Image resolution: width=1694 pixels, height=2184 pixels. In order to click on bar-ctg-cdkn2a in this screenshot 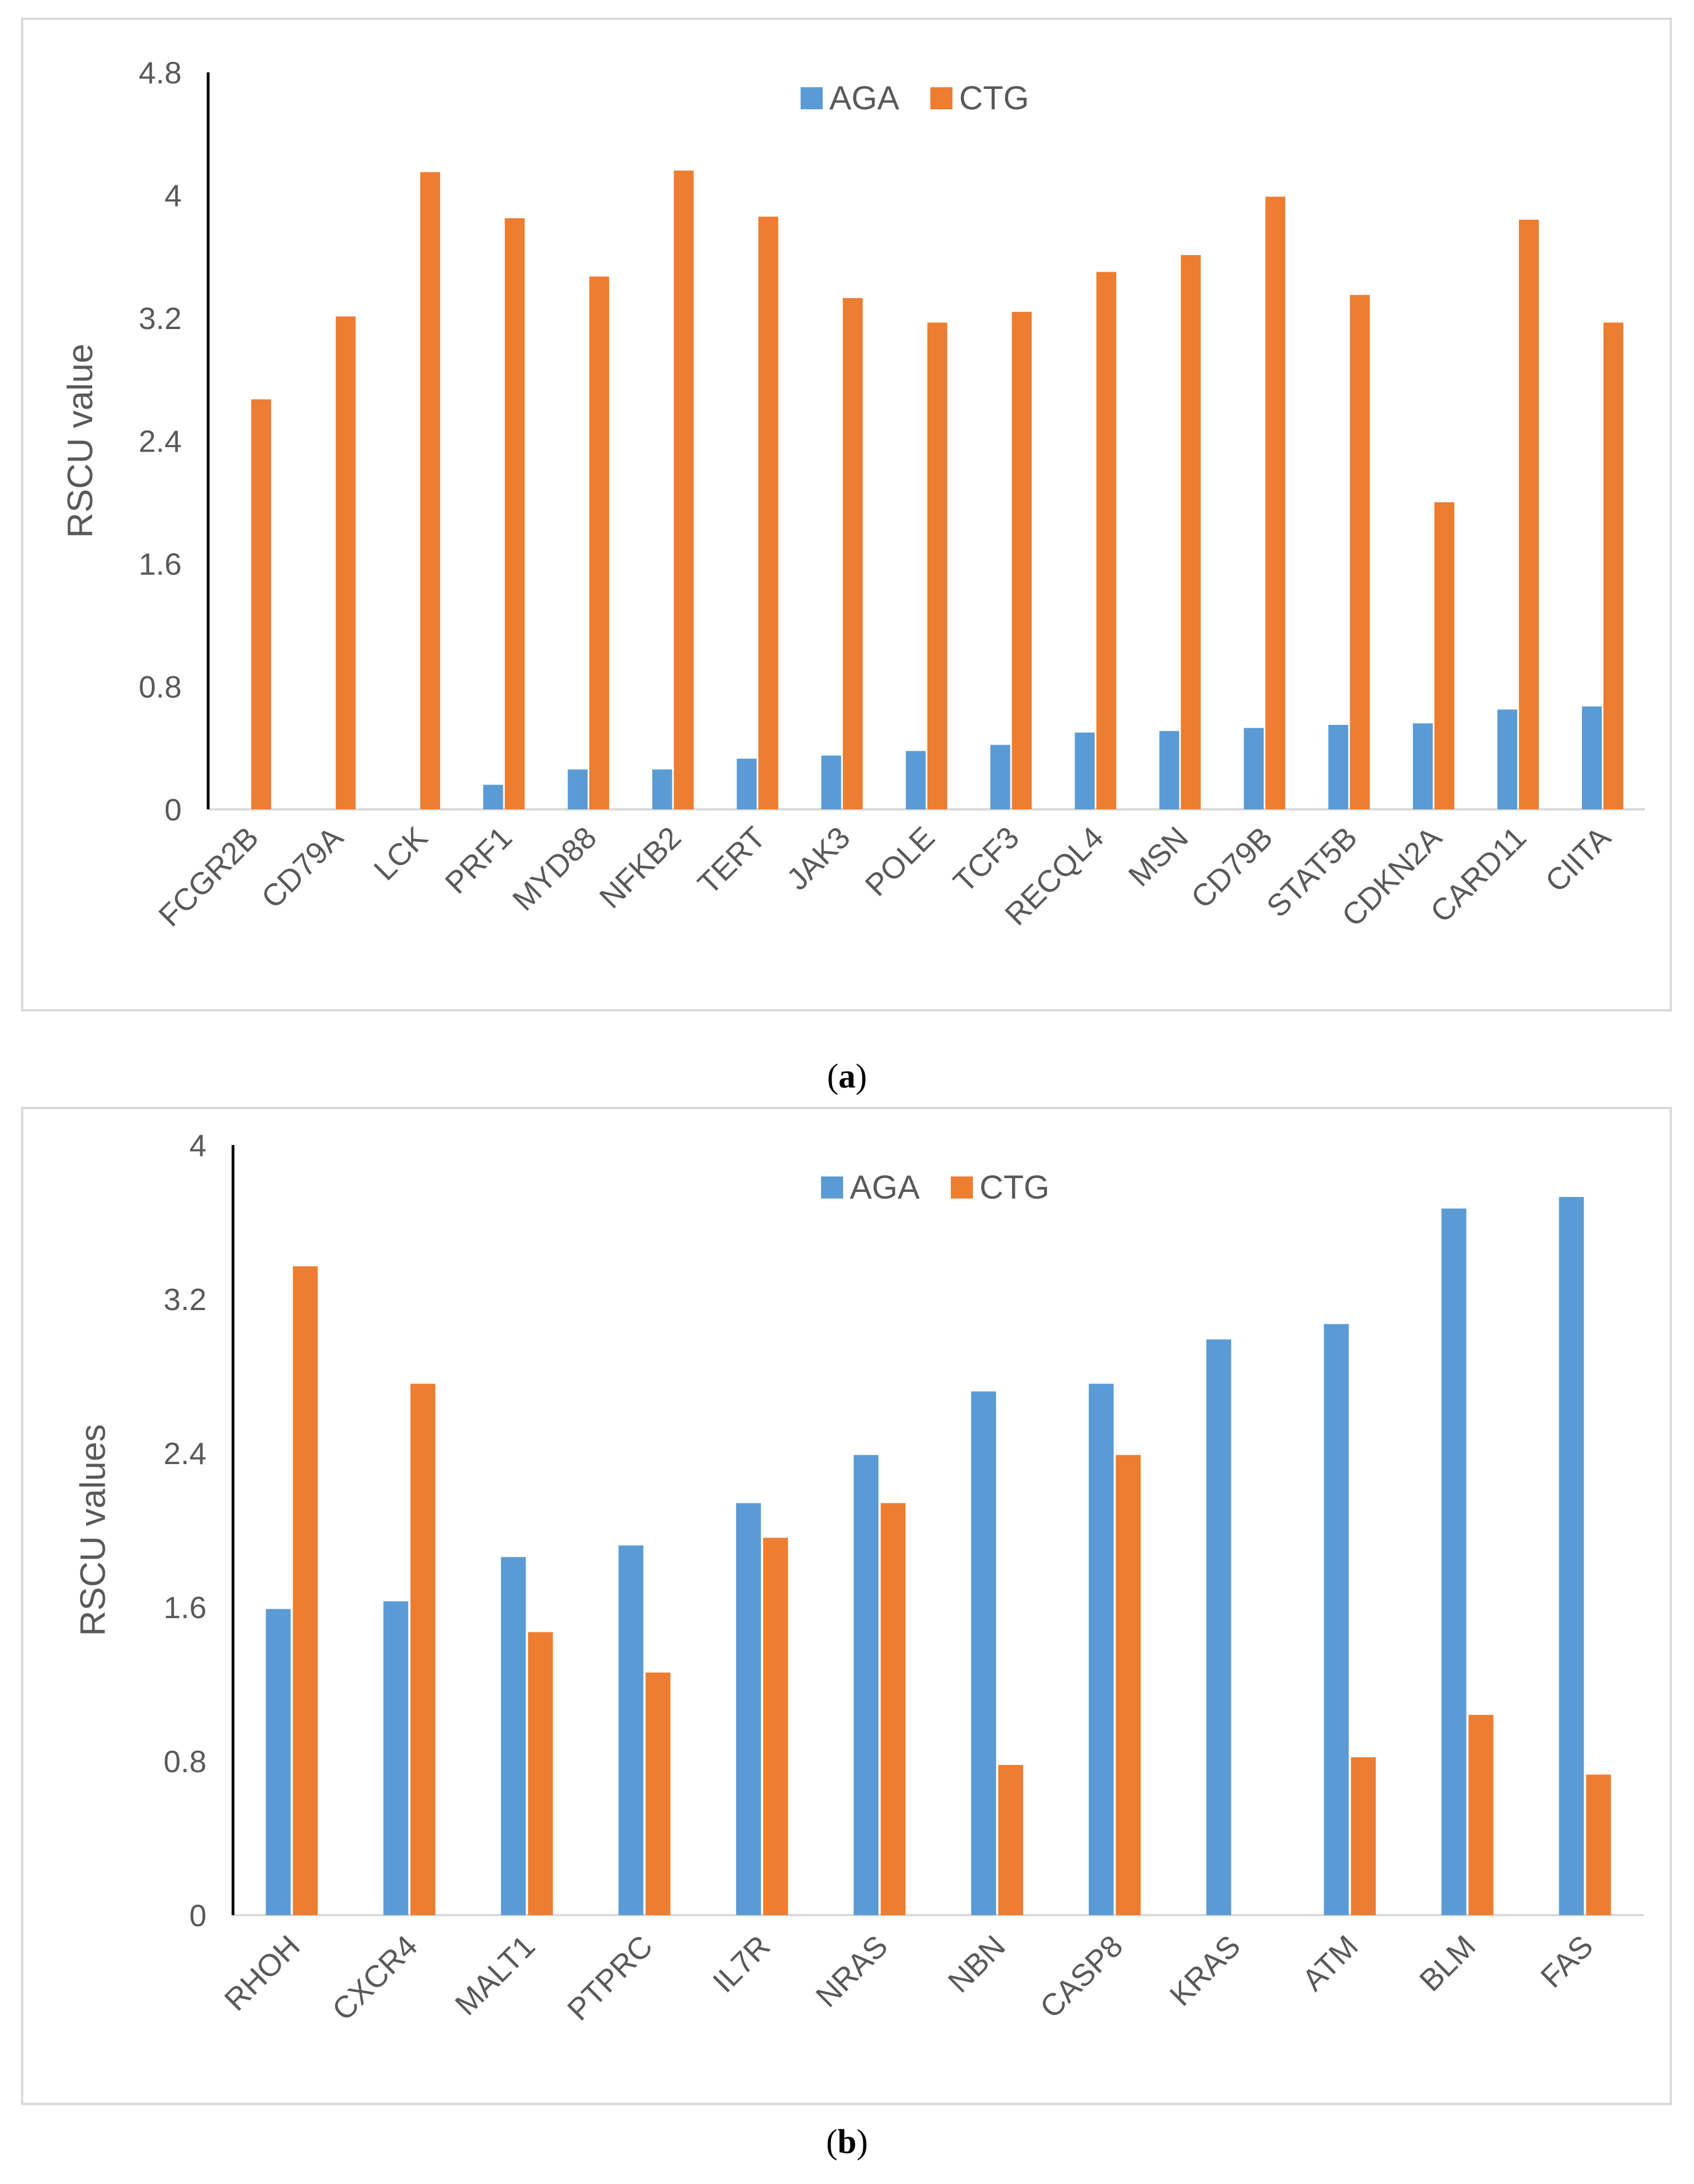, I will do `click(1444, 655)`.